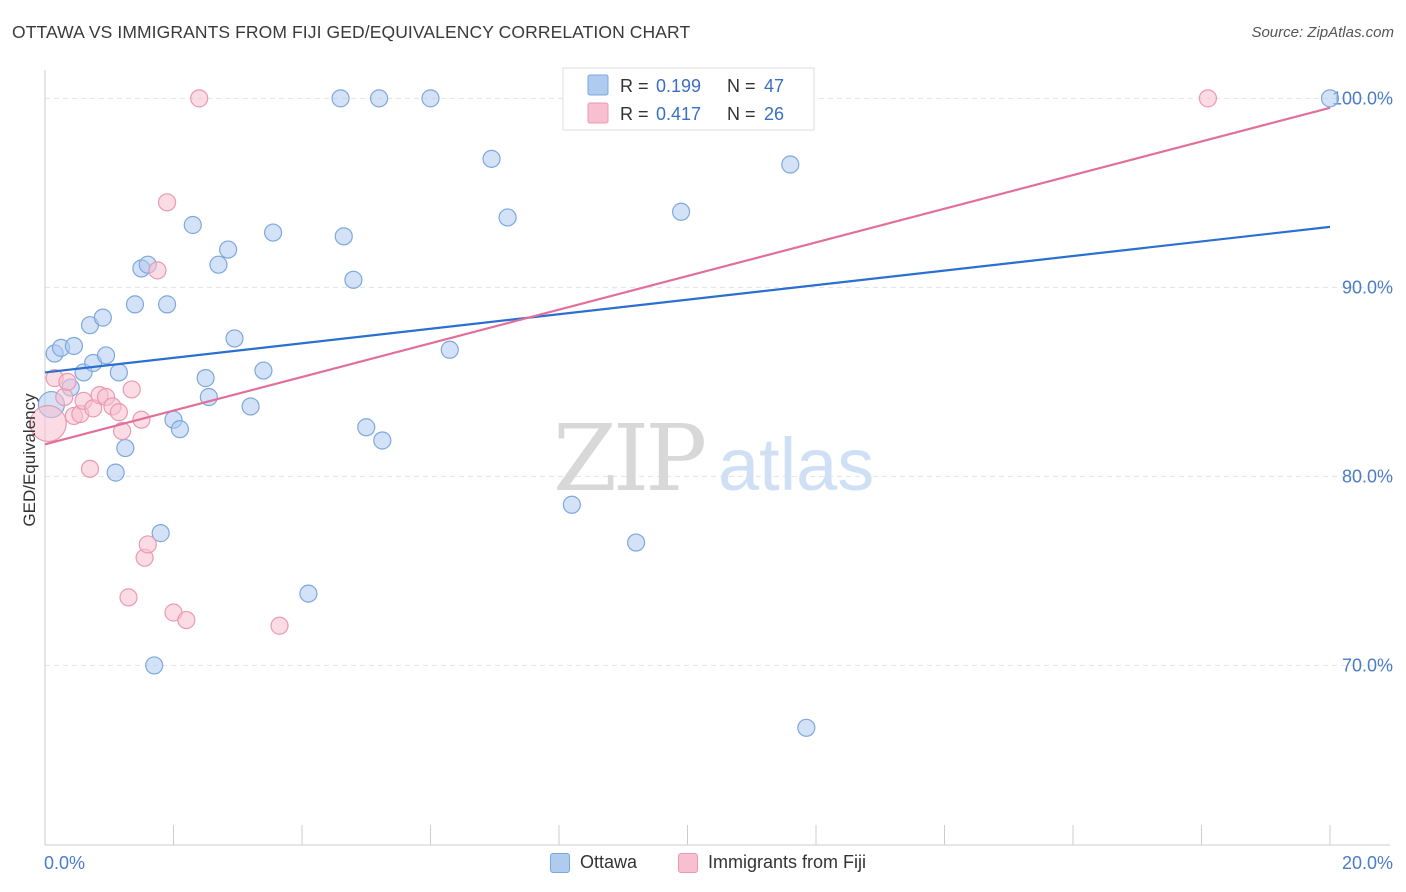 The image size is (1406, 892). What do you see at coordinates (796, 464) in the screenshot?
I see `watermark-atlas: atlas` at bounding box center [796, 464].